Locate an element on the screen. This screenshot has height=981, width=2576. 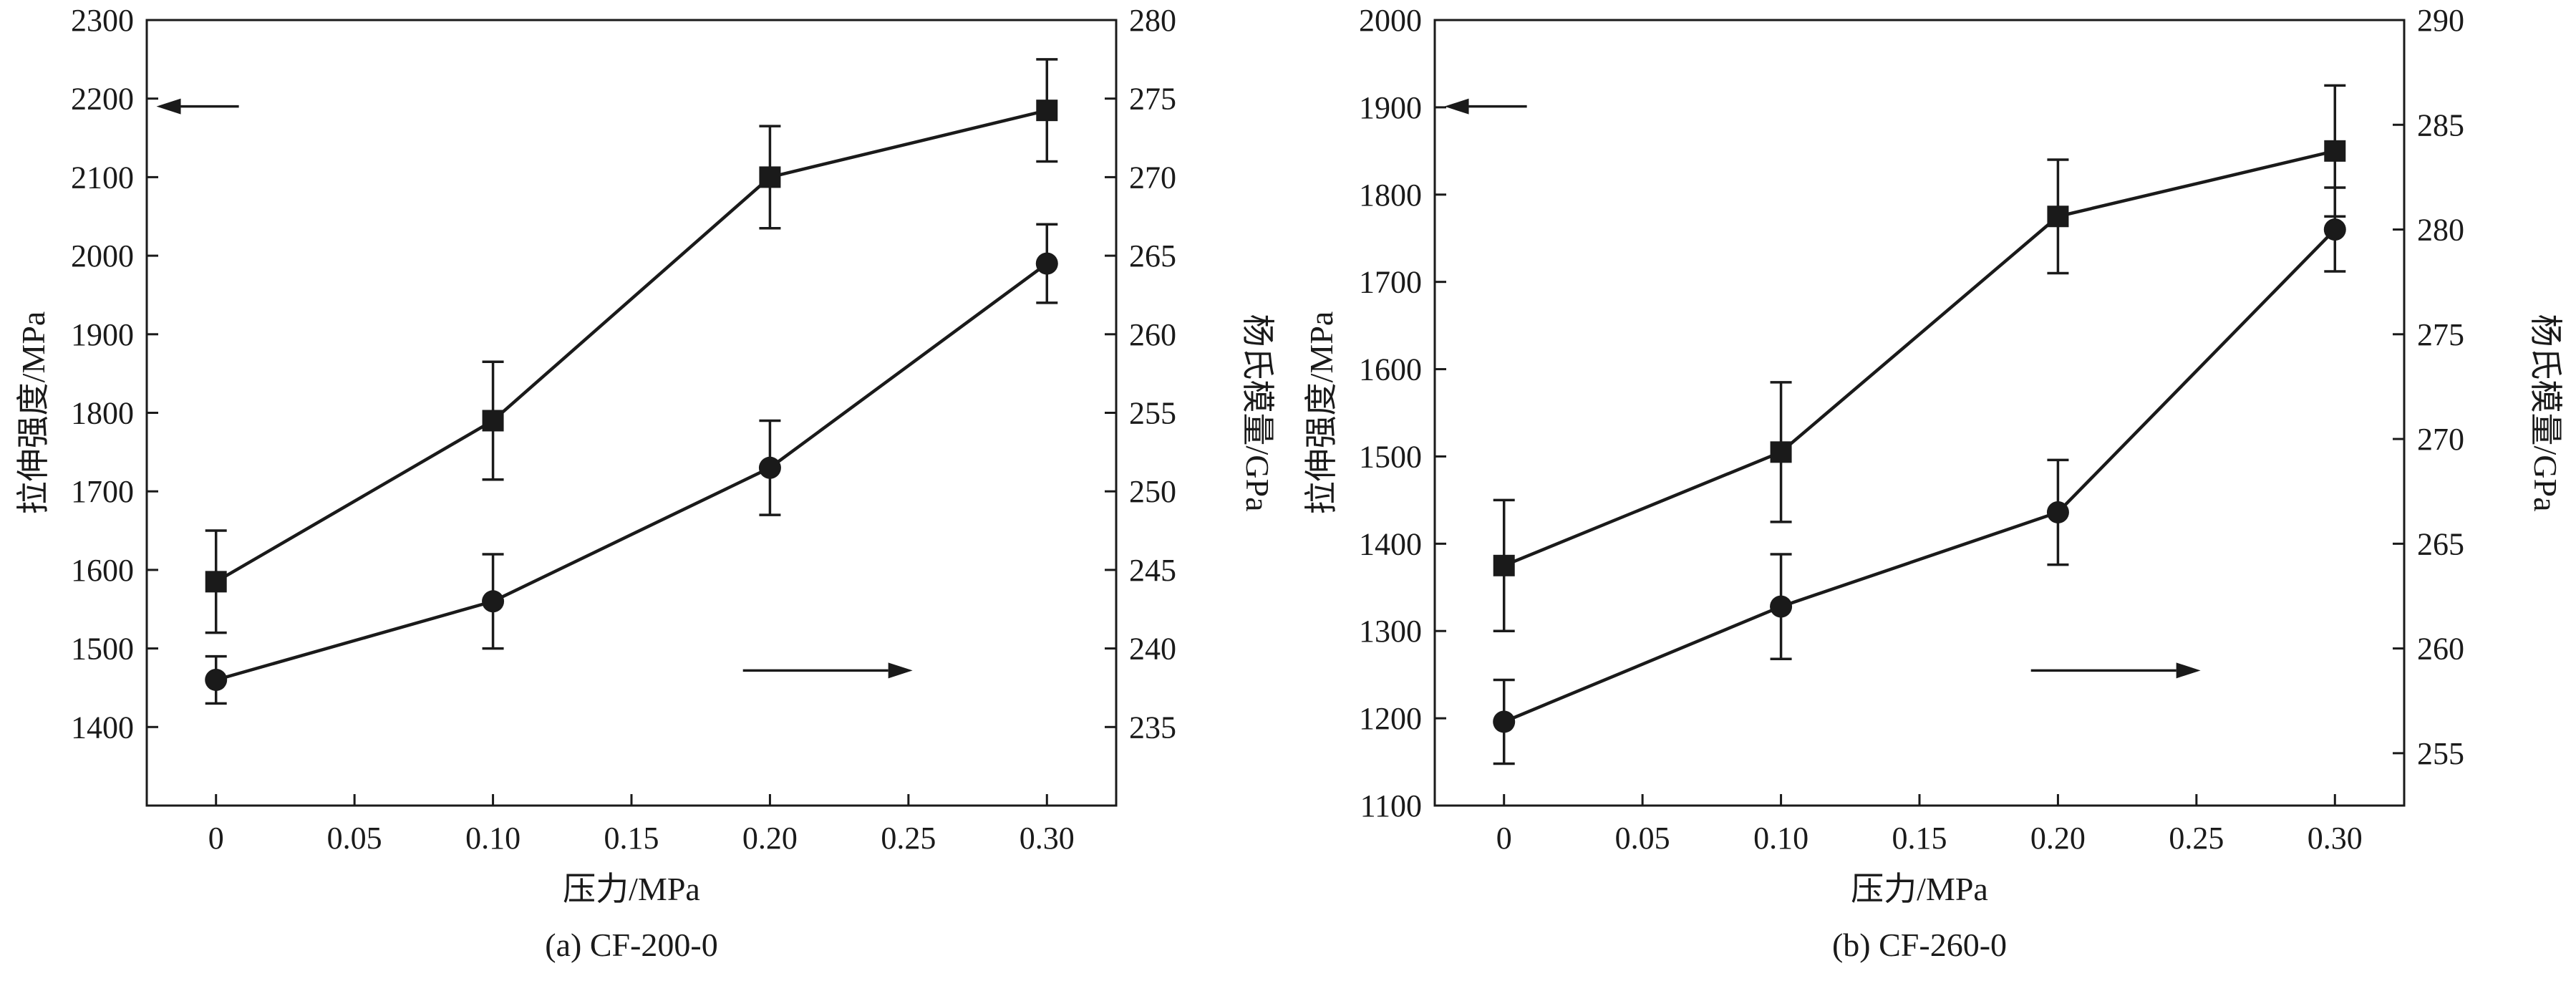
right-tick-label: 285 is located at coordinates (2440, 124).